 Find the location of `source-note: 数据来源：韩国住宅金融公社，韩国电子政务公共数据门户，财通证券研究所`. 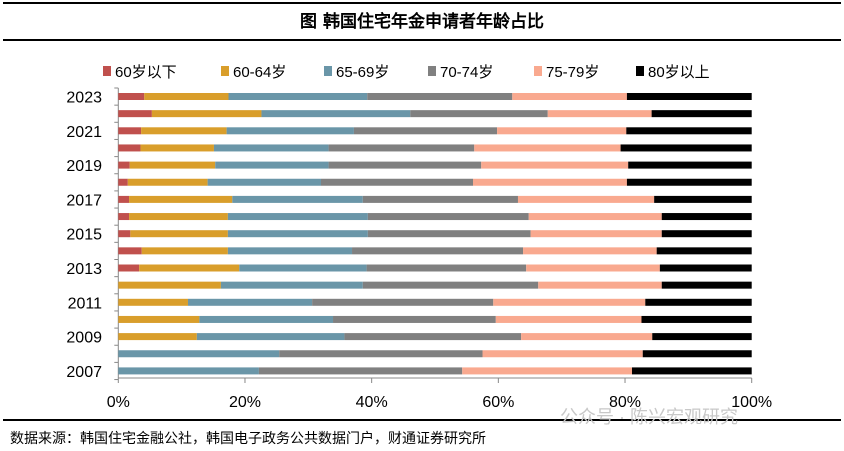

source-note: 数据来源：韩国住宅金融公社，韩国电子政务公共数据门户，财通证券研究所 is located at coordinates (248, 439).